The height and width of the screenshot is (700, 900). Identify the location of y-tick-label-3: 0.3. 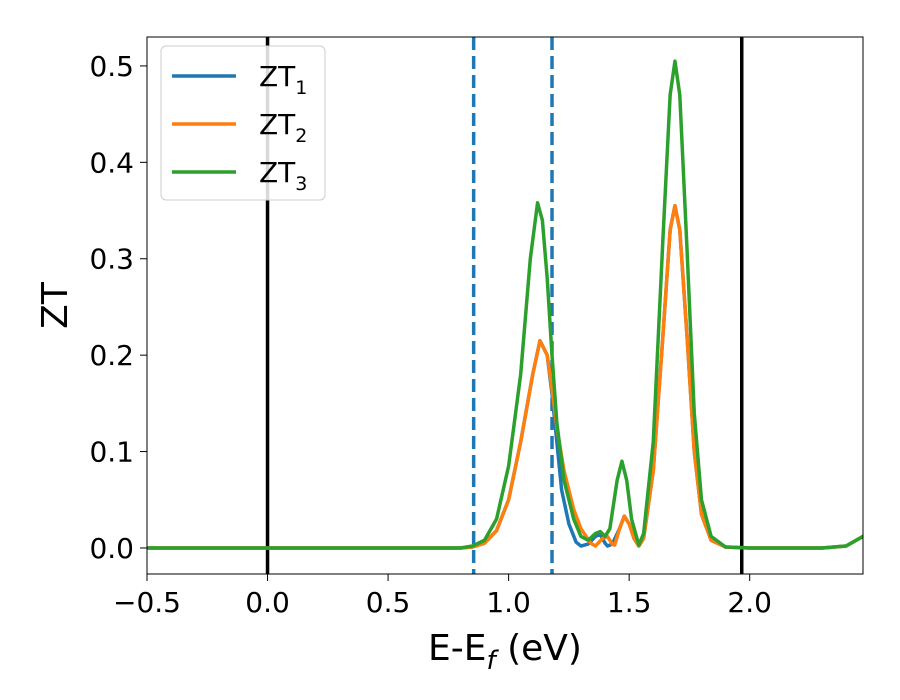
(111, 259).